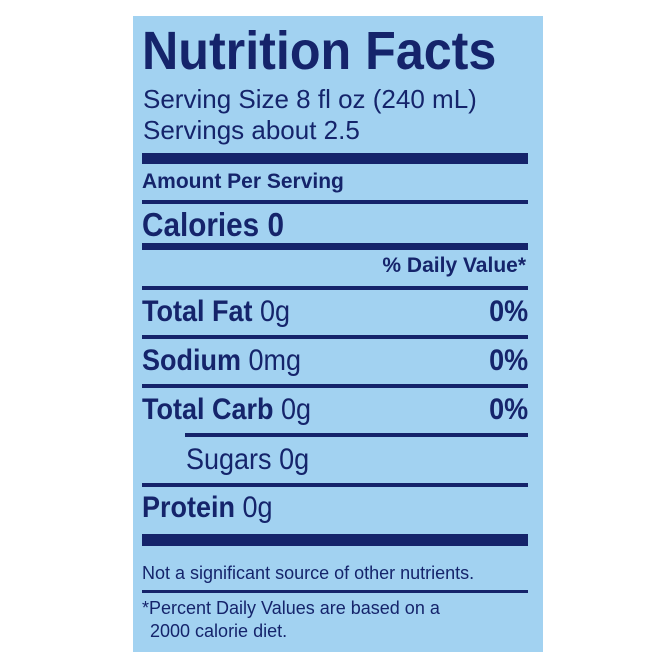 Image resolution: width=671 pixels, height=671 pixels. What do you see at coordinates (219, 631) in the screenshot?
I see `footnote-line-2: 2000 calorie diet.` at bounding box center [219, 631].